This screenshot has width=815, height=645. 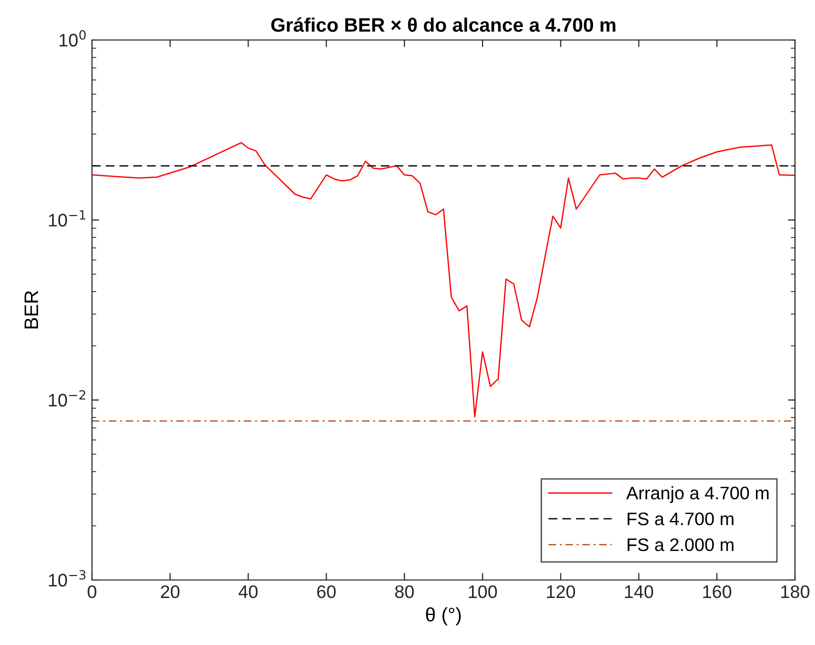 What do you see at coordinates (681, 519) in the screenshot?
I see `legend-label: FS a 4.700 m` at bounding box center [681, 519].